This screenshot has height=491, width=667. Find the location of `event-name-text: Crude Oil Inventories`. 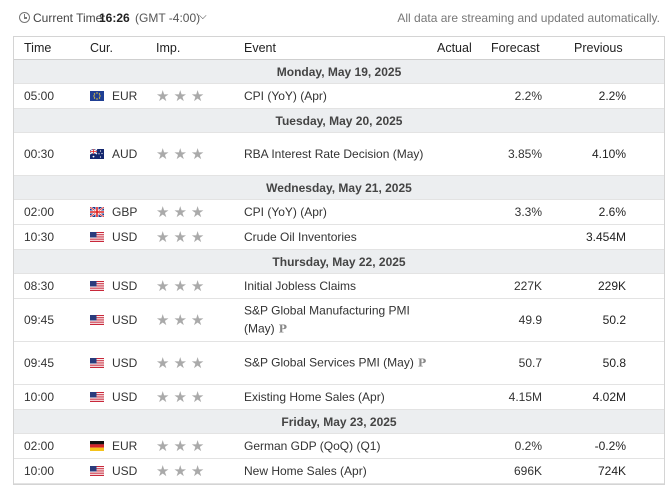

event-name-text: Crude Oil Inventories is located at coordinates (300, 237).